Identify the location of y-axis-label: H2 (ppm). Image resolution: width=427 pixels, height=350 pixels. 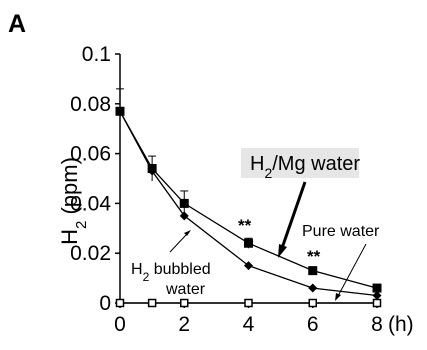
(73, 201).